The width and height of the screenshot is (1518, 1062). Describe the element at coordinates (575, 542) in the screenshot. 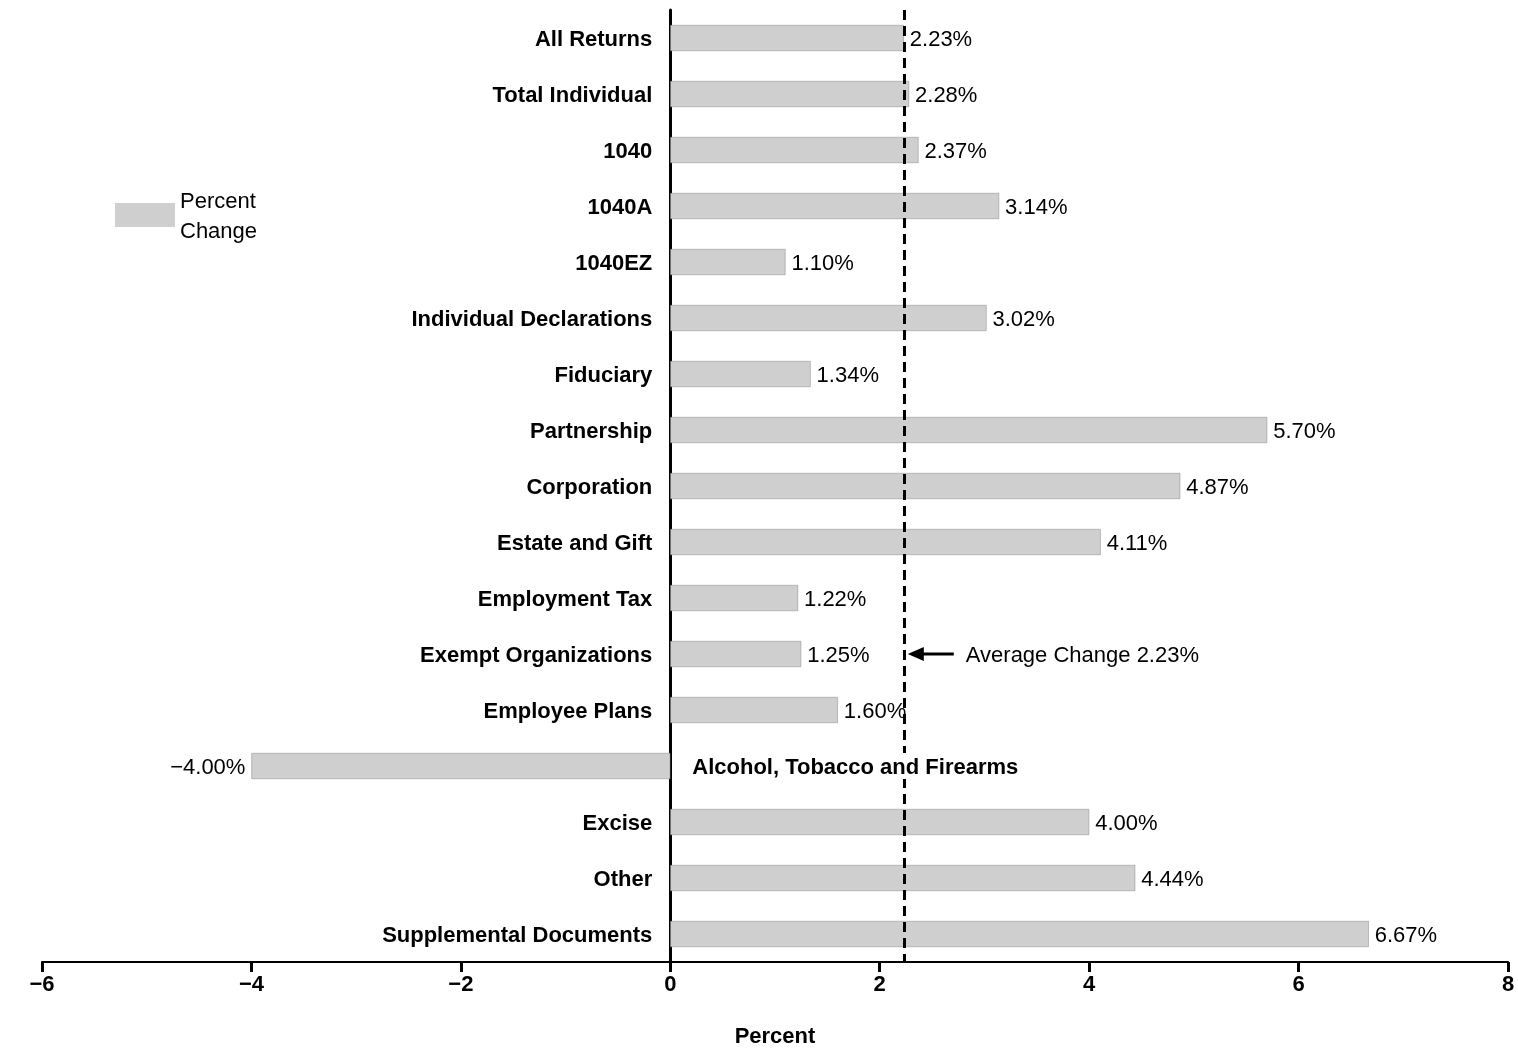

I see `y-tick-label: Estate and Gift` at that location.